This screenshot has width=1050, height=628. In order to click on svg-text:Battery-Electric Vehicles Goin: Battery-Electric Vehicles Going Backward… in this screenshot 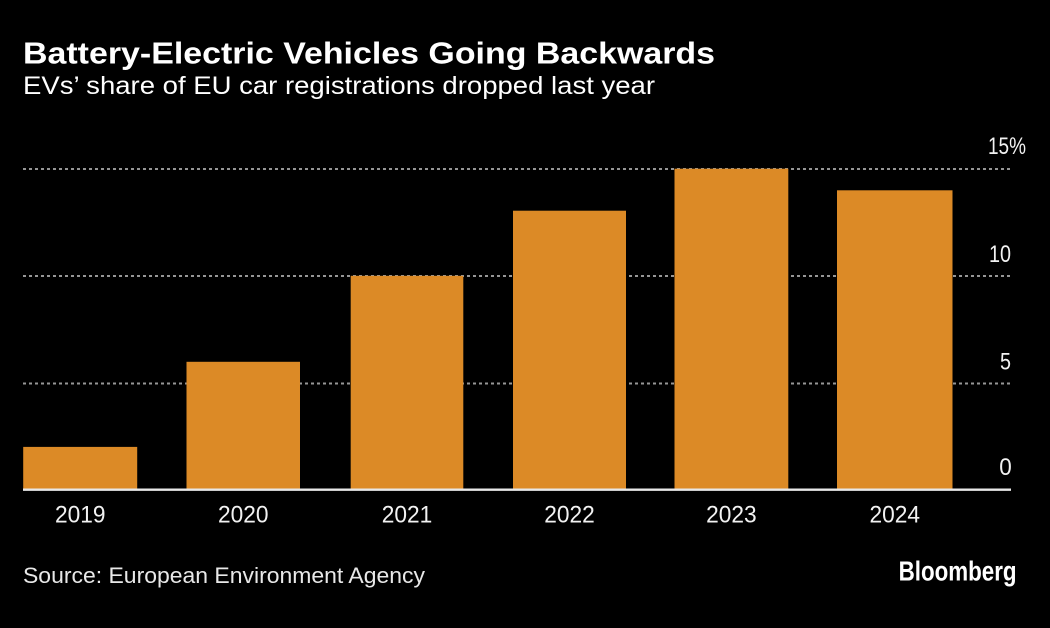, I will do `click(369, 52)`.